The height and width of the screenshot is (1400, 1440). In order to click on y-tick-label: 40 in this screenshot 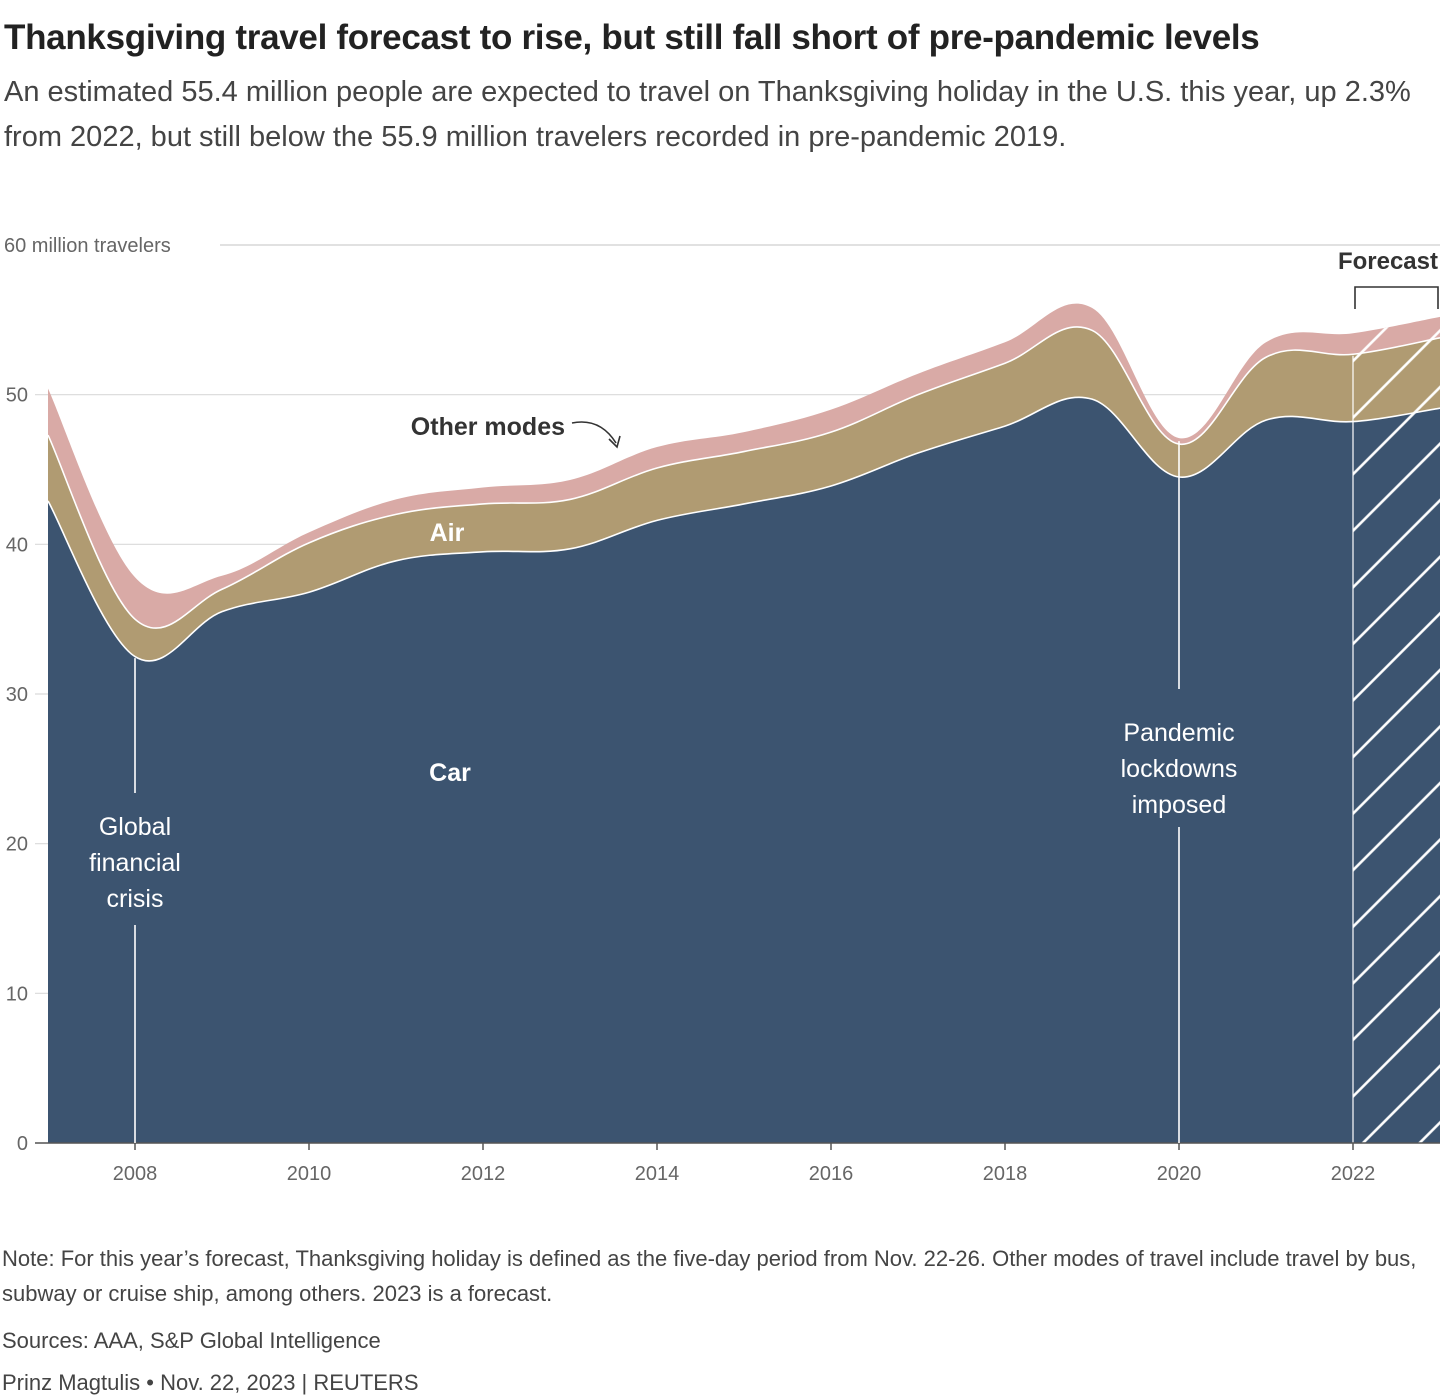, I will do `click(17, 545)`.